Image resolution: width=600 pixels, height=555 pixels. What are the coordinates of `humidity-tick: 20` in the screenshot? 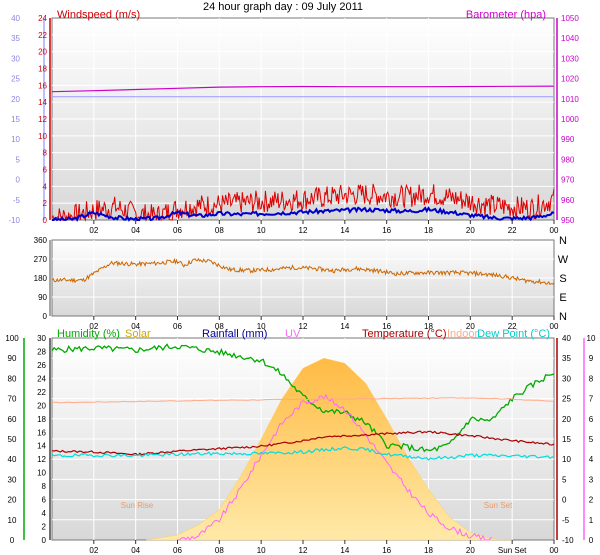 It's located at (12, 500).